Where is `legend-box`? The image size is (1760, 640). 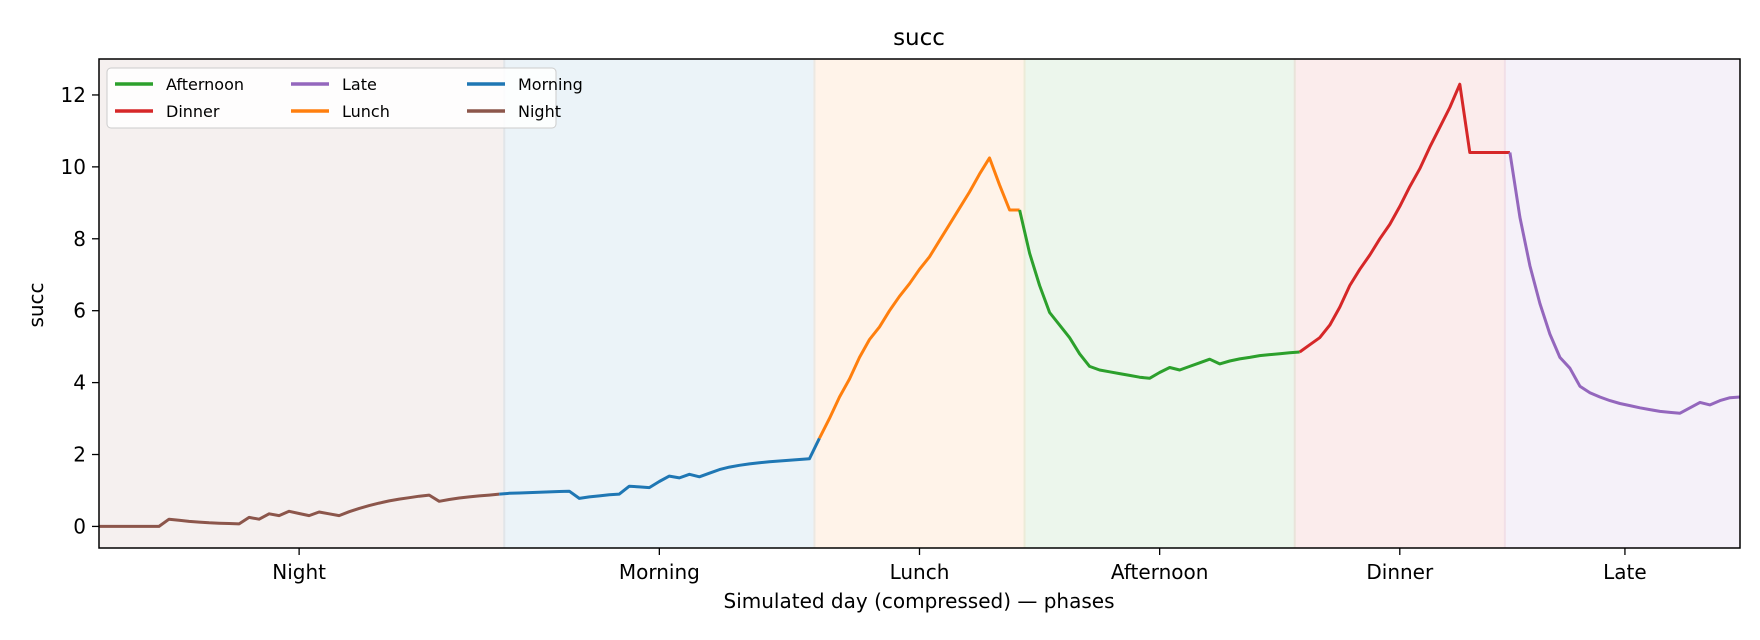 legend-box is located at coordinates (331, 98).